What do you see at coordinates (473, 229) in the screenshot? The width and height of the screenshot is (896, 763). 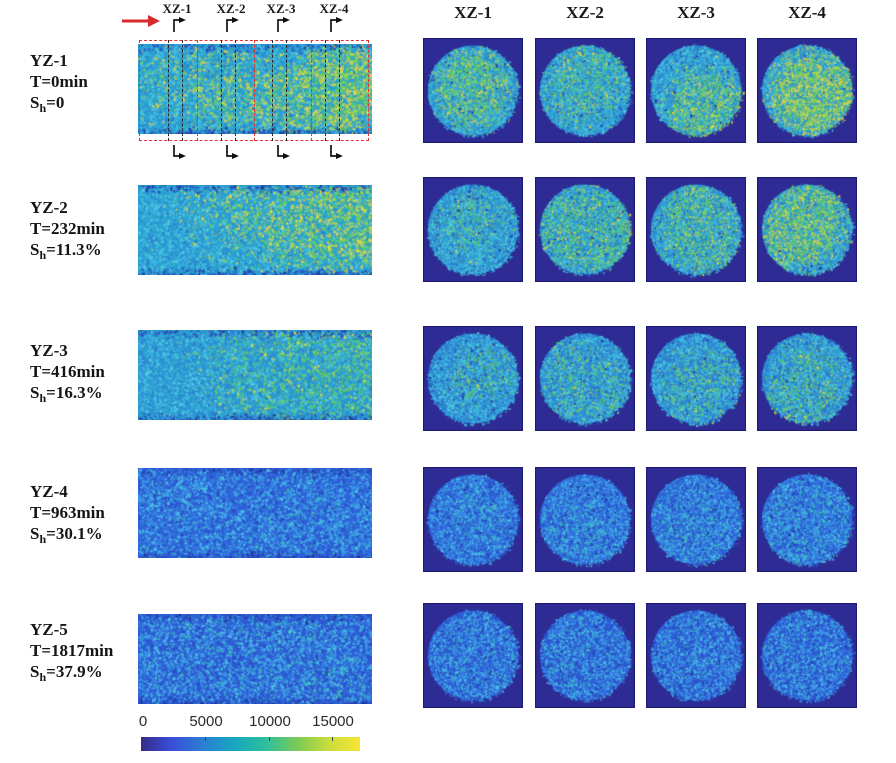 I see `xz-image-r2-c1` at bounding box center [473, 229].